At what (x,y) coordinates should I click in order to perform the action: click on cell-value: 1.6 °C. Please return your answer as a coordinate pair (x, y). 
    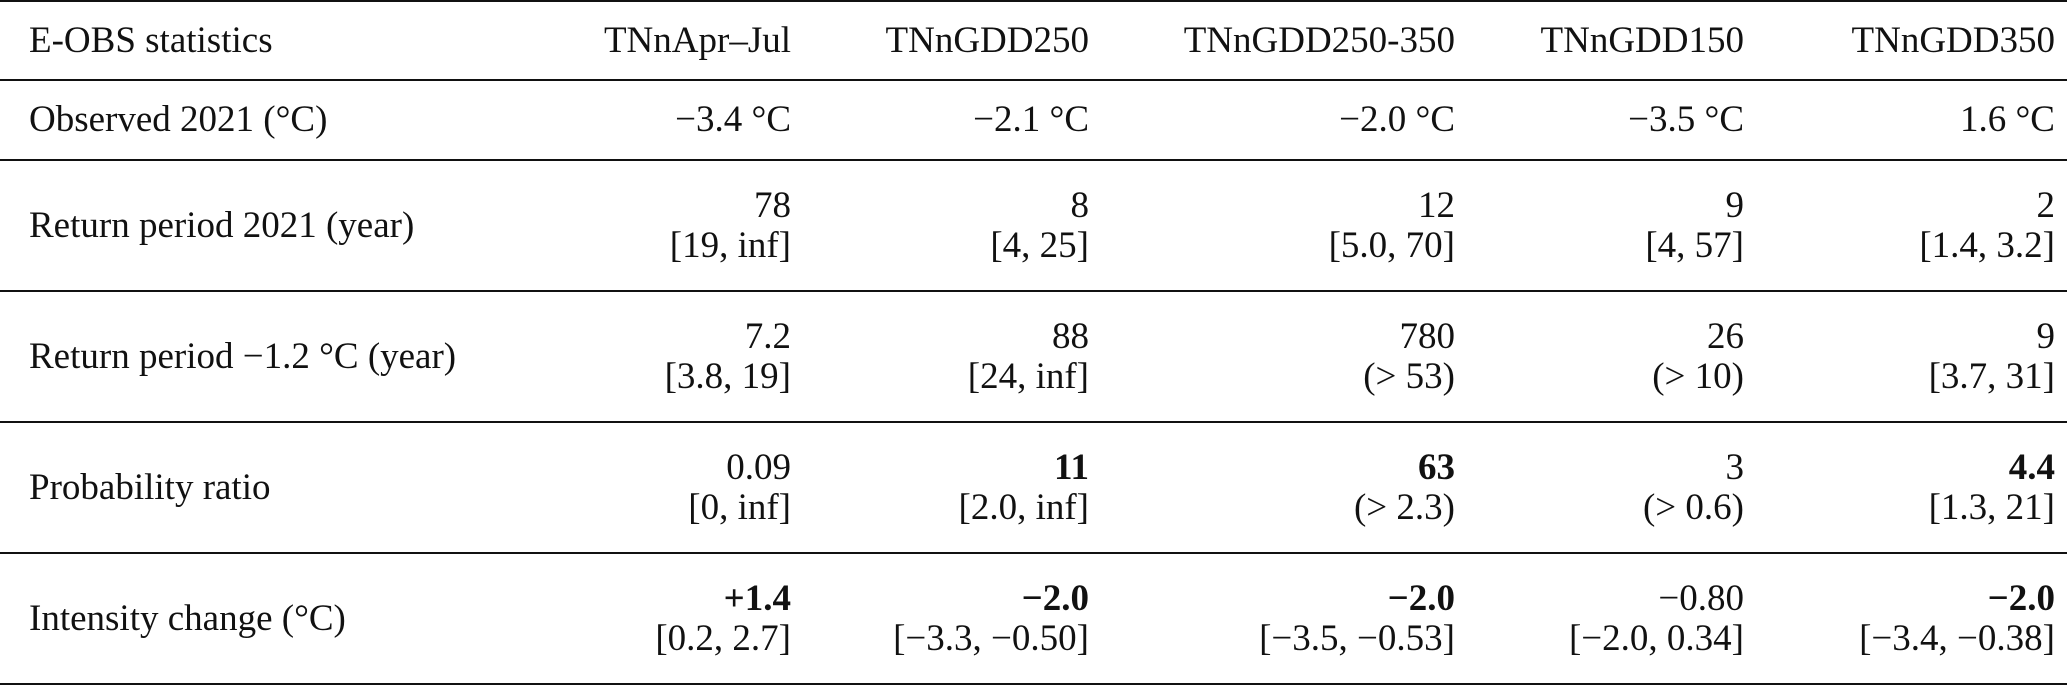
    Looking at the image, I should click on (2007, 120).